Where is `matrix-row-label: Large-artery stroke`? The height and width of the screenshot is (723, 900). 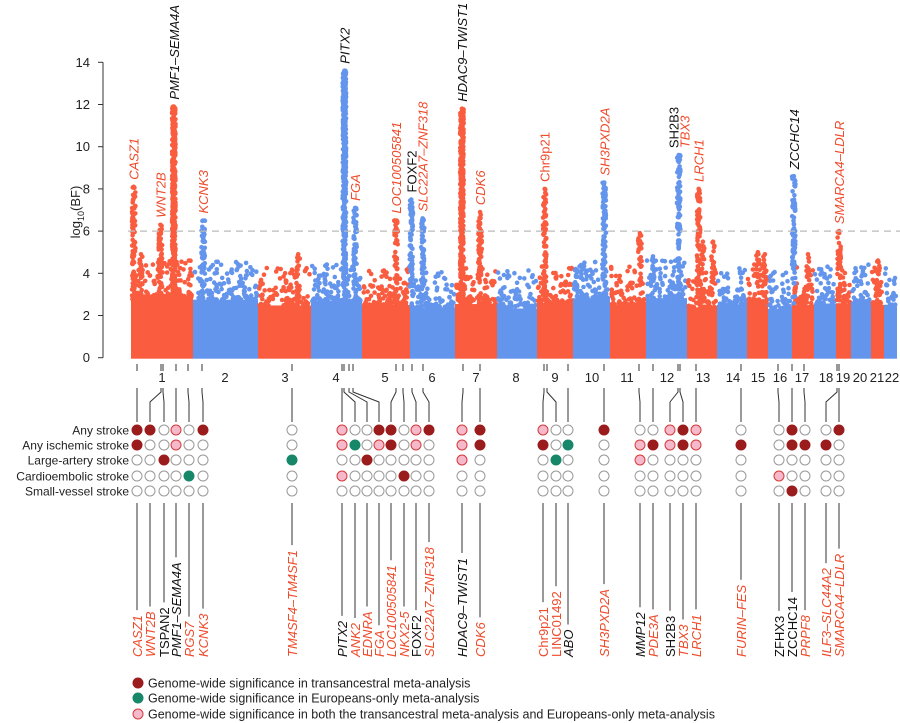
matrix-row-label: Large-artery stroke is located at coordinates (79, 461).